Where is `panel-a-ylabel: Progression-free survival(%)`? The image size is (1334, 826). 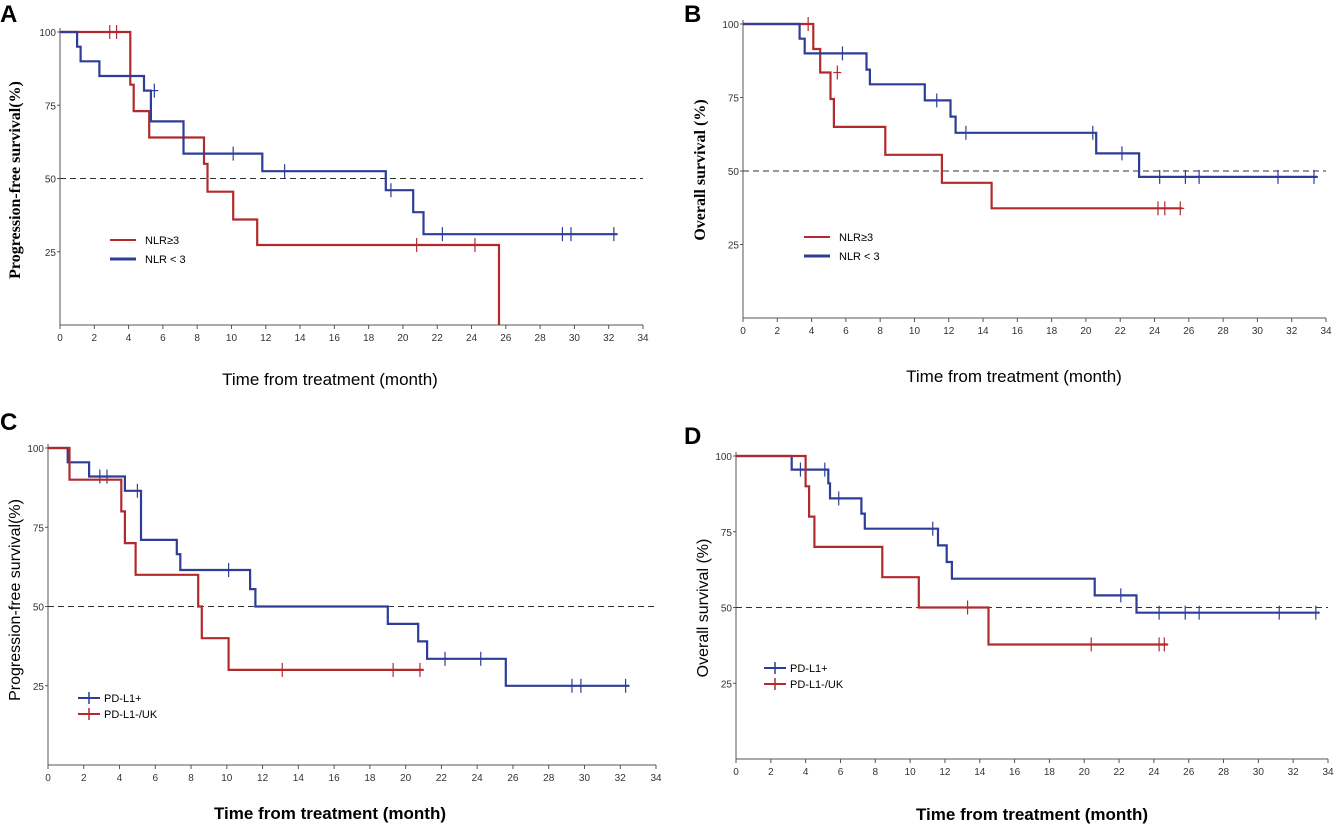 panel-a-ylabel: Progression-free survival(%) is located at coordinates (15, 180).